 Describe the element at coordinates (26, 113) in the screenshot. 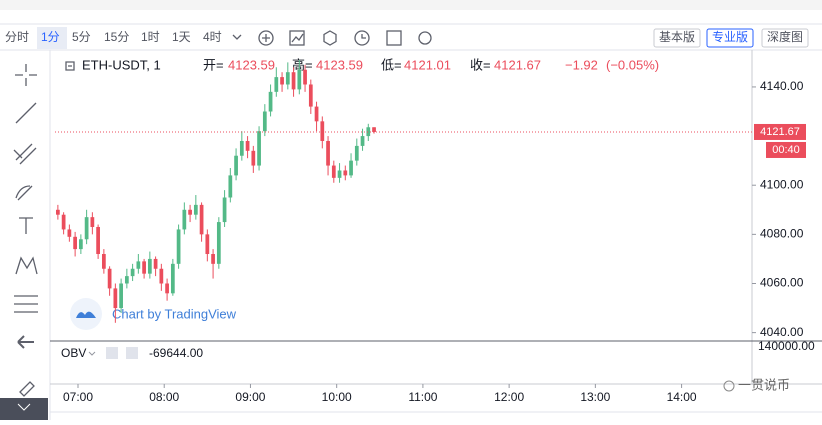

I see `line-tool` at that location.